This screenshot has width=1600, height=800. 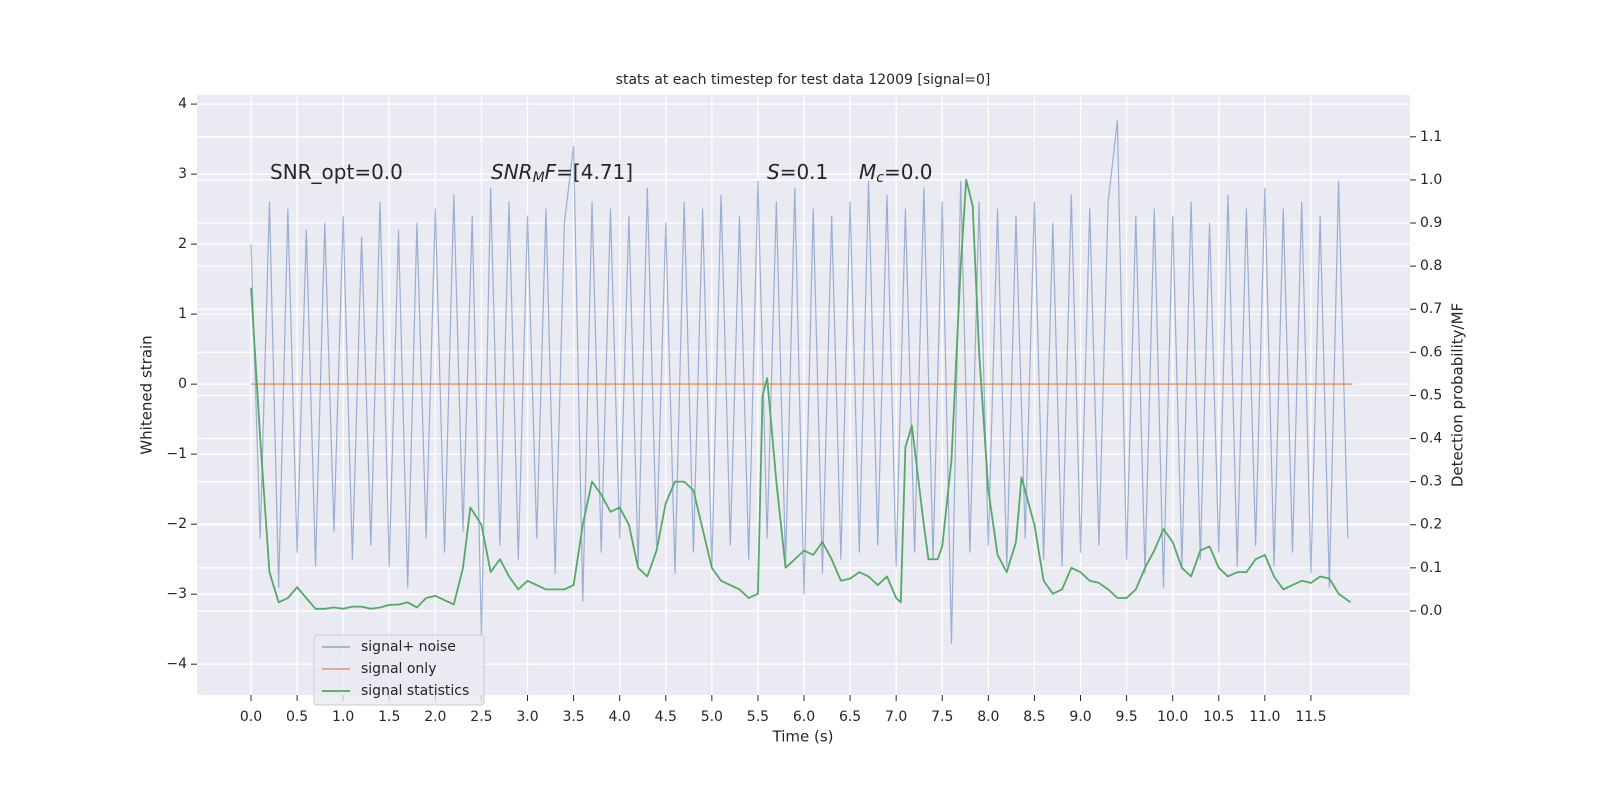 I want to click on y2-axis-label: Detection probability/MF, so click(x=1458, y=395).